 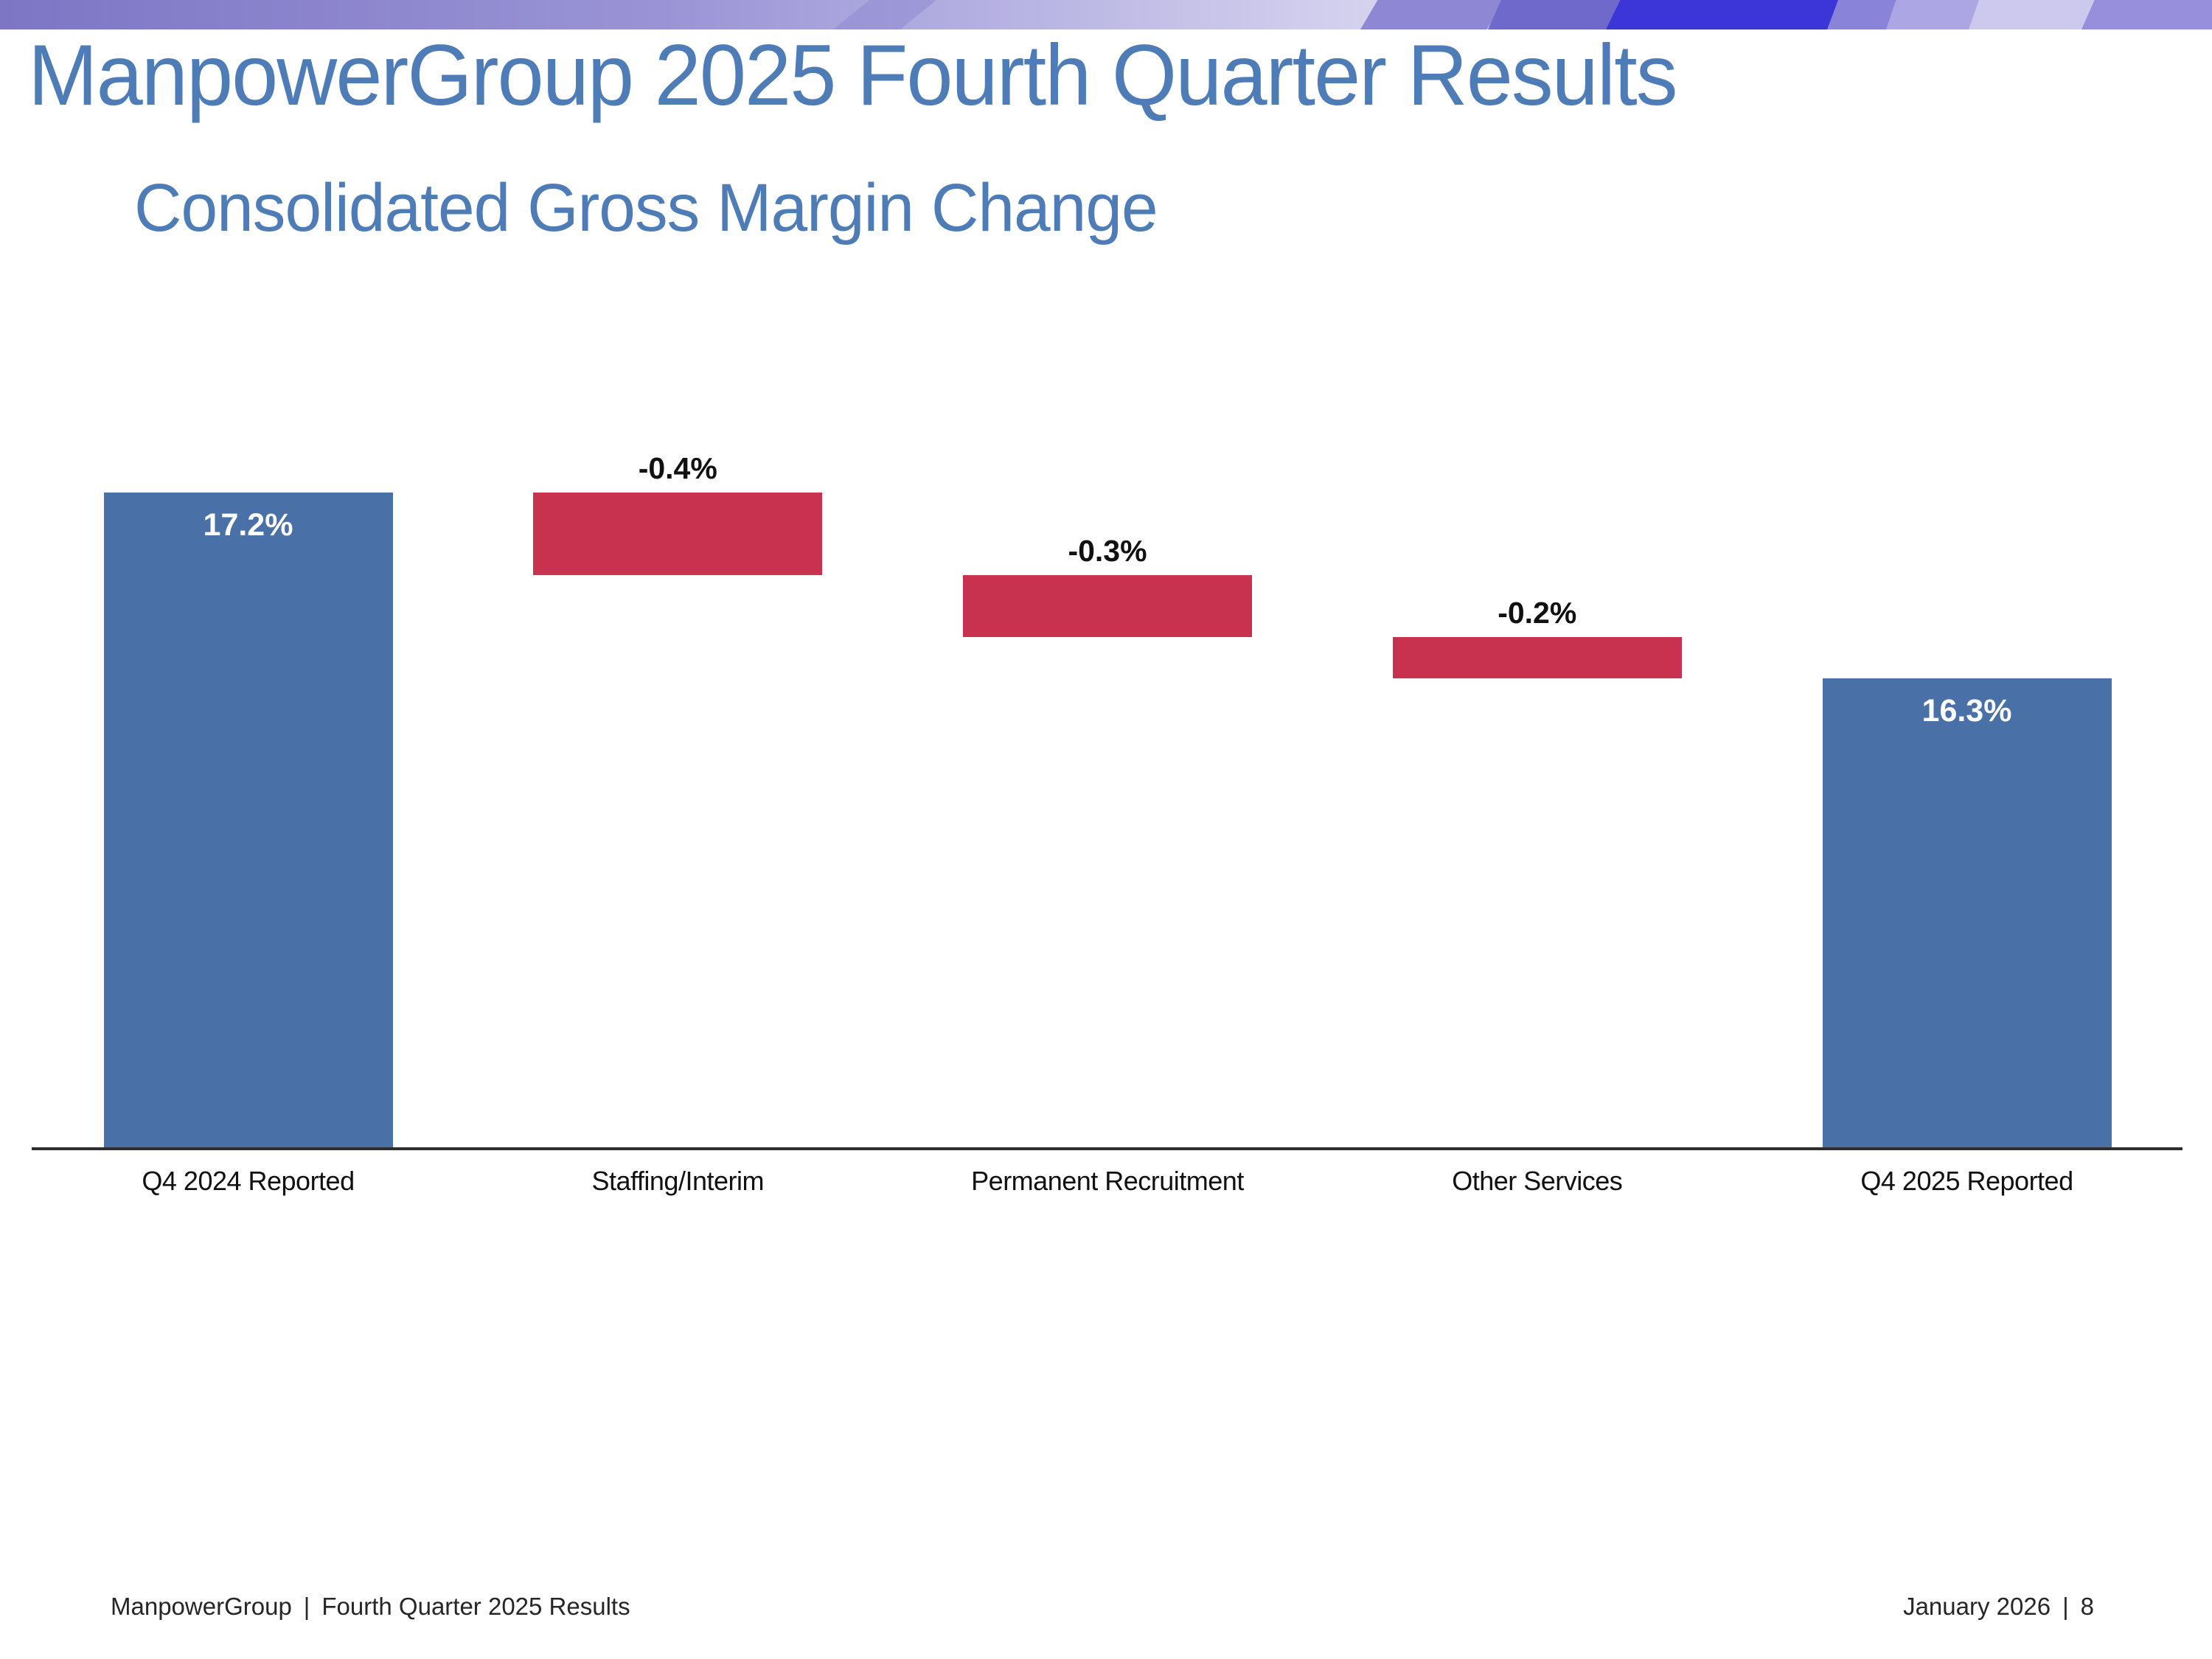 I want to click on bar-permanent-recruitment, so click(x=1107, y=606).